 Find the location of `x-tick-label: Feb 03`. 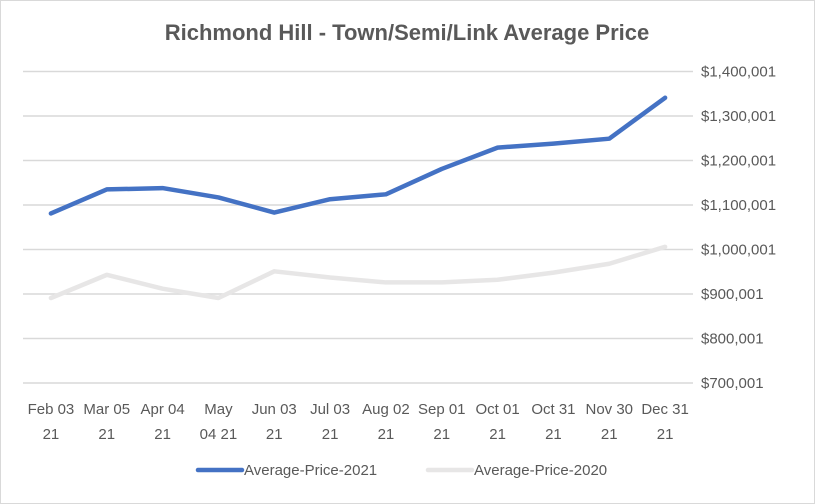

x-tick-label: Feb 03 is located at coordinates (51, 409).